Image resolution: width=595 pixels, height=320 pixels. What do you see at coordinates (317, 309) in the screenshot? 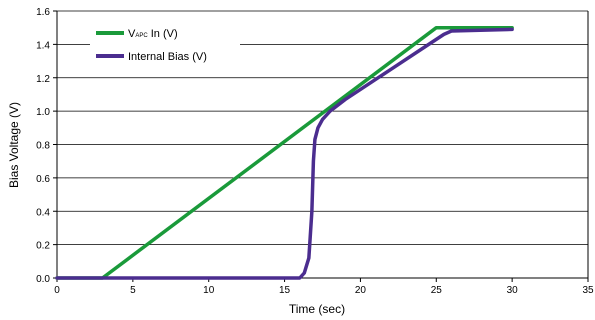
I see `x-axis-label: Time (sec)` at bounding box center [317, 309].